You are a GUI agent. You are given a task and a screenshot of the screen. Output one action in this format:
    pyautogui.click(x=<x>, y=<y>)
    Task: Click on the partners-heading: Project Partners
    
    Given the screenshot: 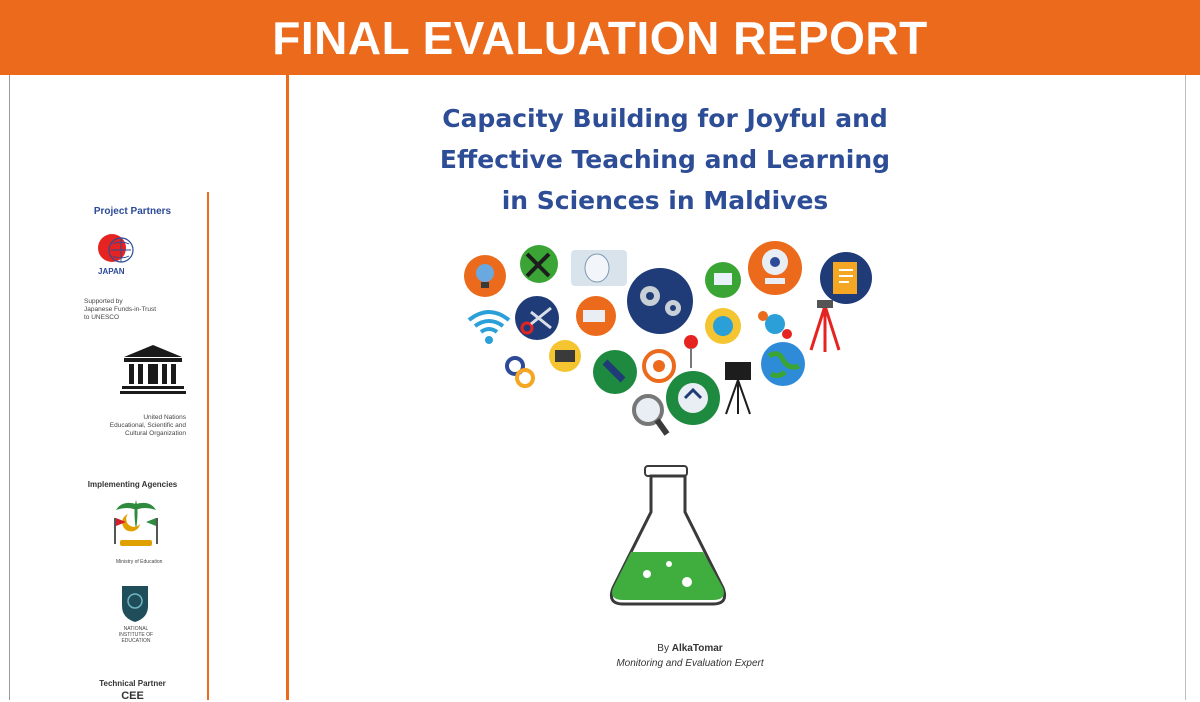 What is the action you would take?
    pyautogui.click(x=132, y=211)
    